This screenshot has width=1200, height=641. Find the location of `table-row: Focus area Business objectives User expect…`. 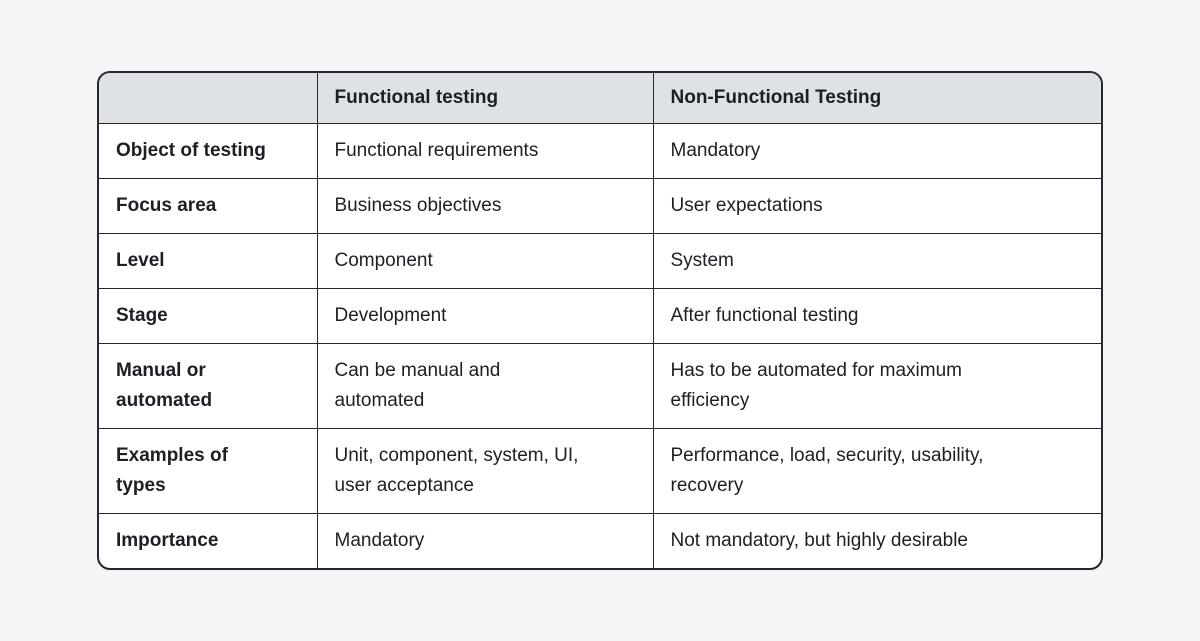

table-row: Focus area Business objectives User expect… is located at coordinates (600, 206).